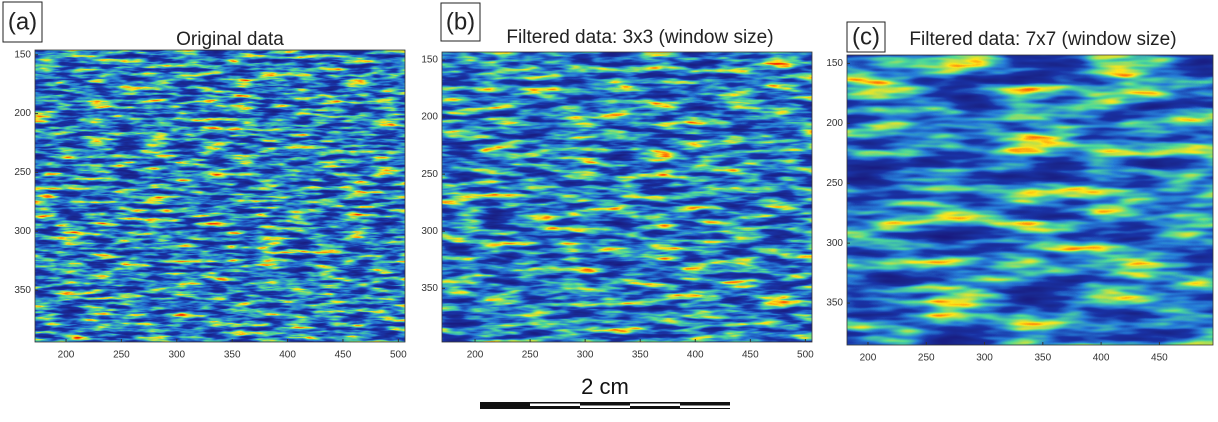 The image size is (1218, 422). I want to click on panel-title: Filtered data: 3x3 (window size), so click(639, 37).